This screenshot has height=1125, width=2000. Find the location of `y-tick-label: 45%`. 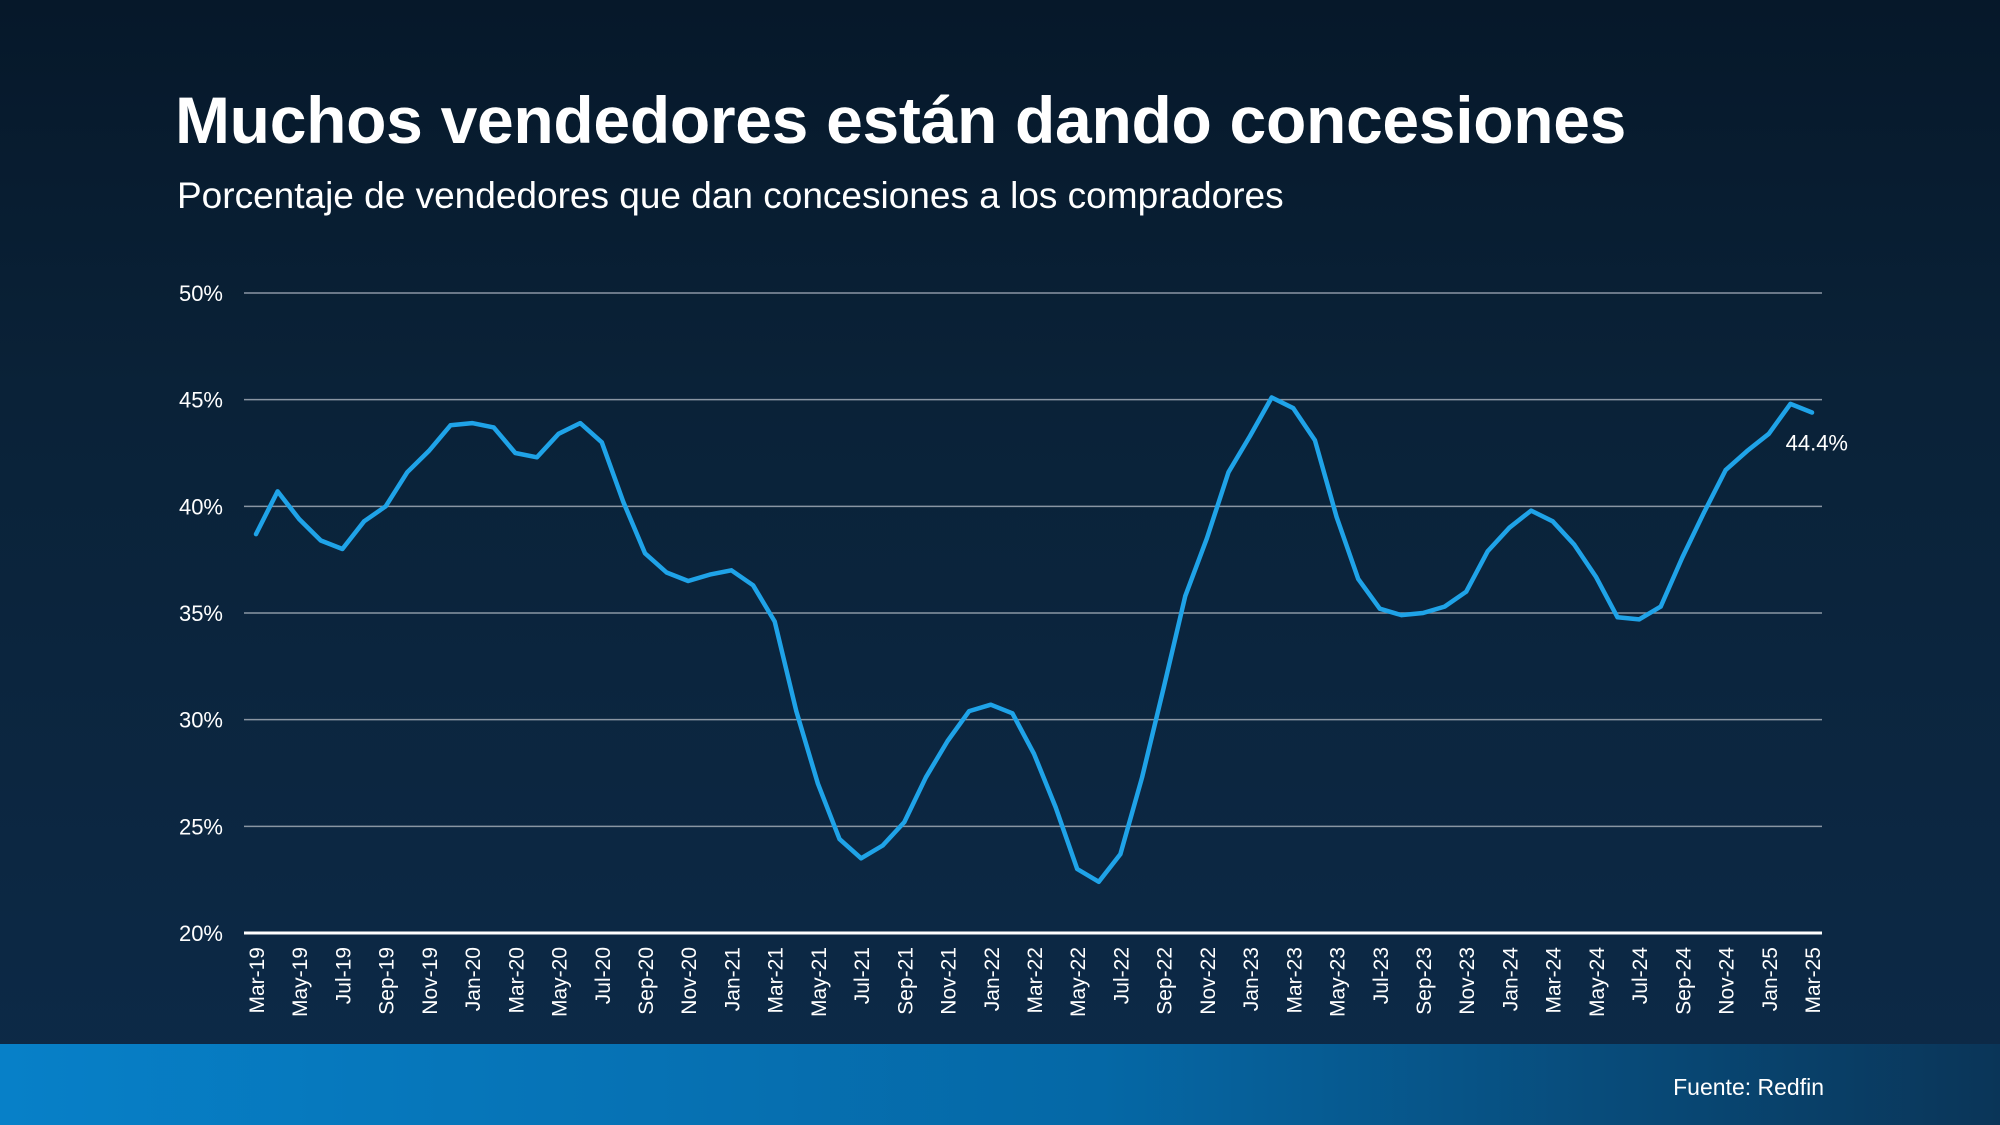

y-tick-label: 45% is located at coordinates (201, 400).